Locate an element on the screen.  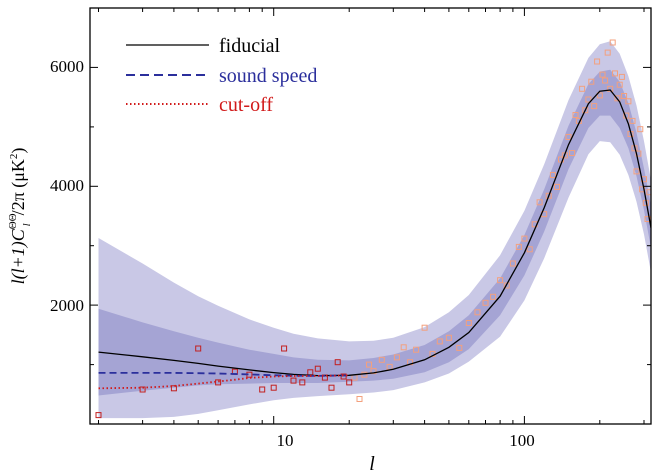
y-tick-label-2000: 2000 is located at coordinates (67, 305).